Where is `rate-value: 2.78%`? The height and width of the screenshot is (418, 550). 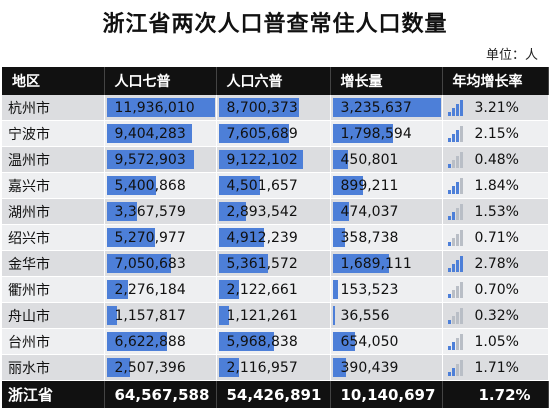 rate-value: 2.78% is located at coordinates (496, 263).